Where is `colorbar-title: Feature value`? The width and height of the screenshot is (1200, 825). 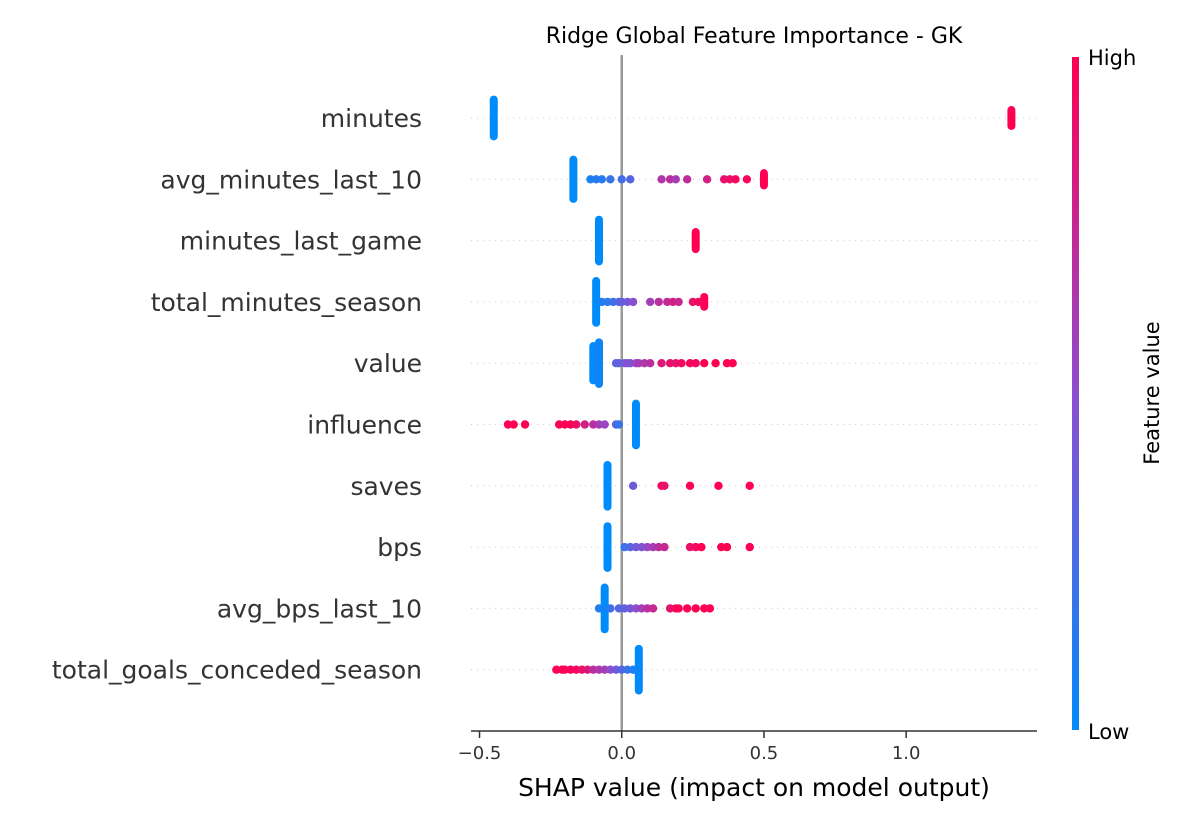 colorbar-title: Feature value is located at coordinates (1152, 392).